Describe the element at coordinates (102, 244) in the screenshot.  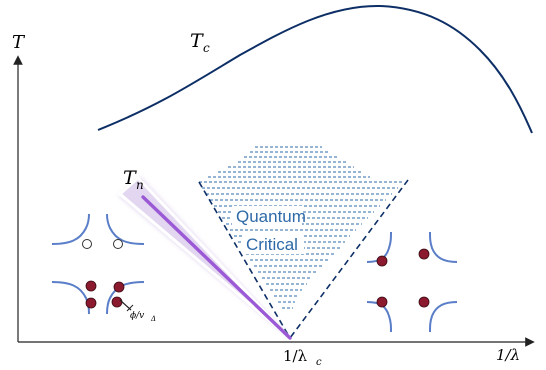
I see `left-empty-hot-spots` at that location.